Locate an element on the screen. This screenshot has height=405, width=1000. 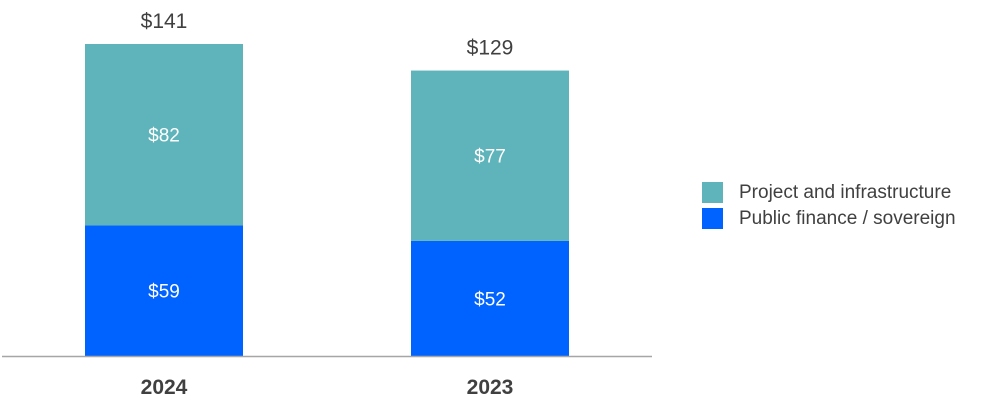
legend-swatch-project-infrastructure is located at coordinates (712, 192).